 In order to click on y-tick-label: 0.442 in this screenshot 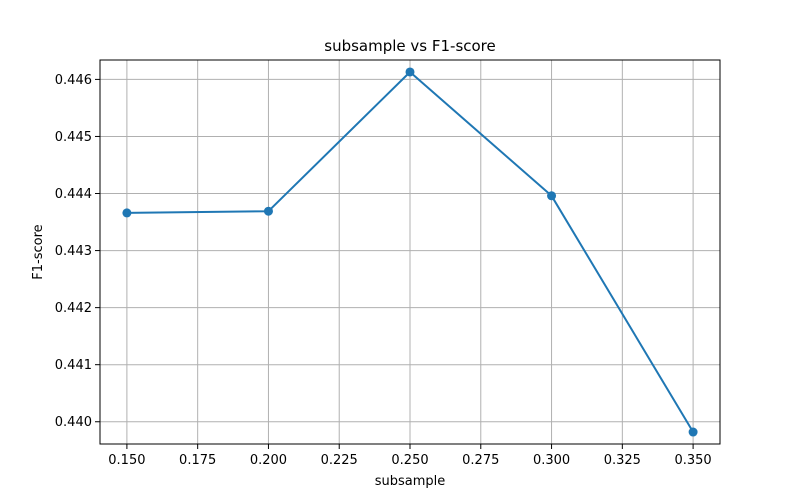, I will do `click(73, 308)`.